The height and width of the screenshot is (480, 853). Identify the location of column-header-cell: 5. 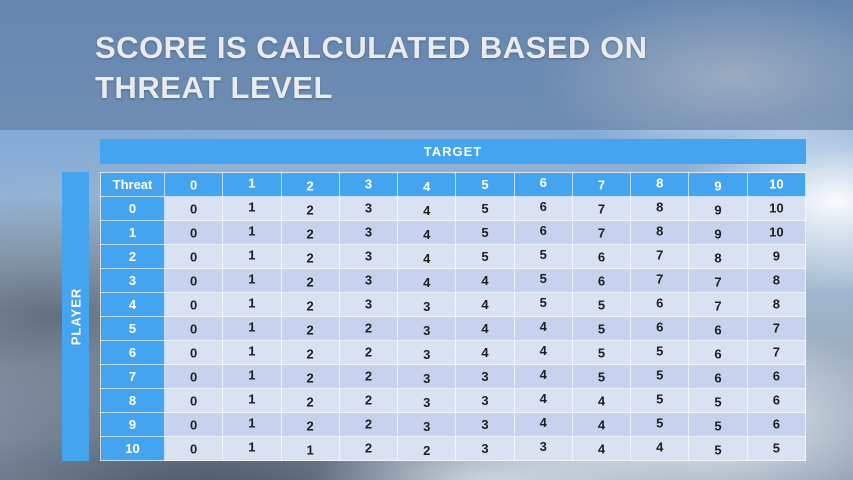
(485, 184).